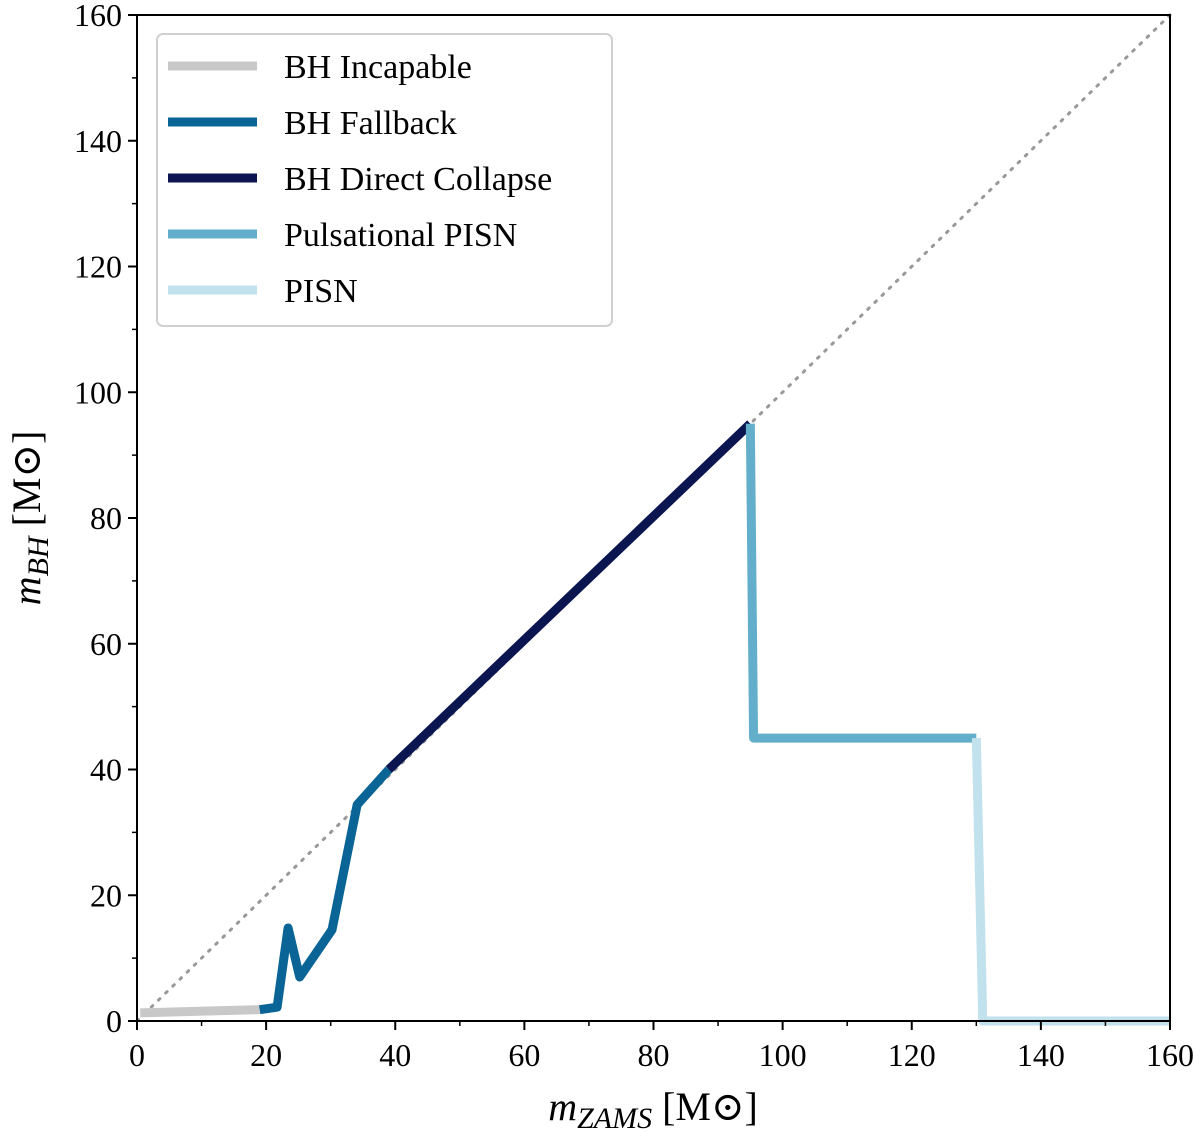 This screenshot has width=1200, height=1133. Describe the element at coordinates (783, 1055) in the screenshot. I see `x-tick-label: 100` at that location.